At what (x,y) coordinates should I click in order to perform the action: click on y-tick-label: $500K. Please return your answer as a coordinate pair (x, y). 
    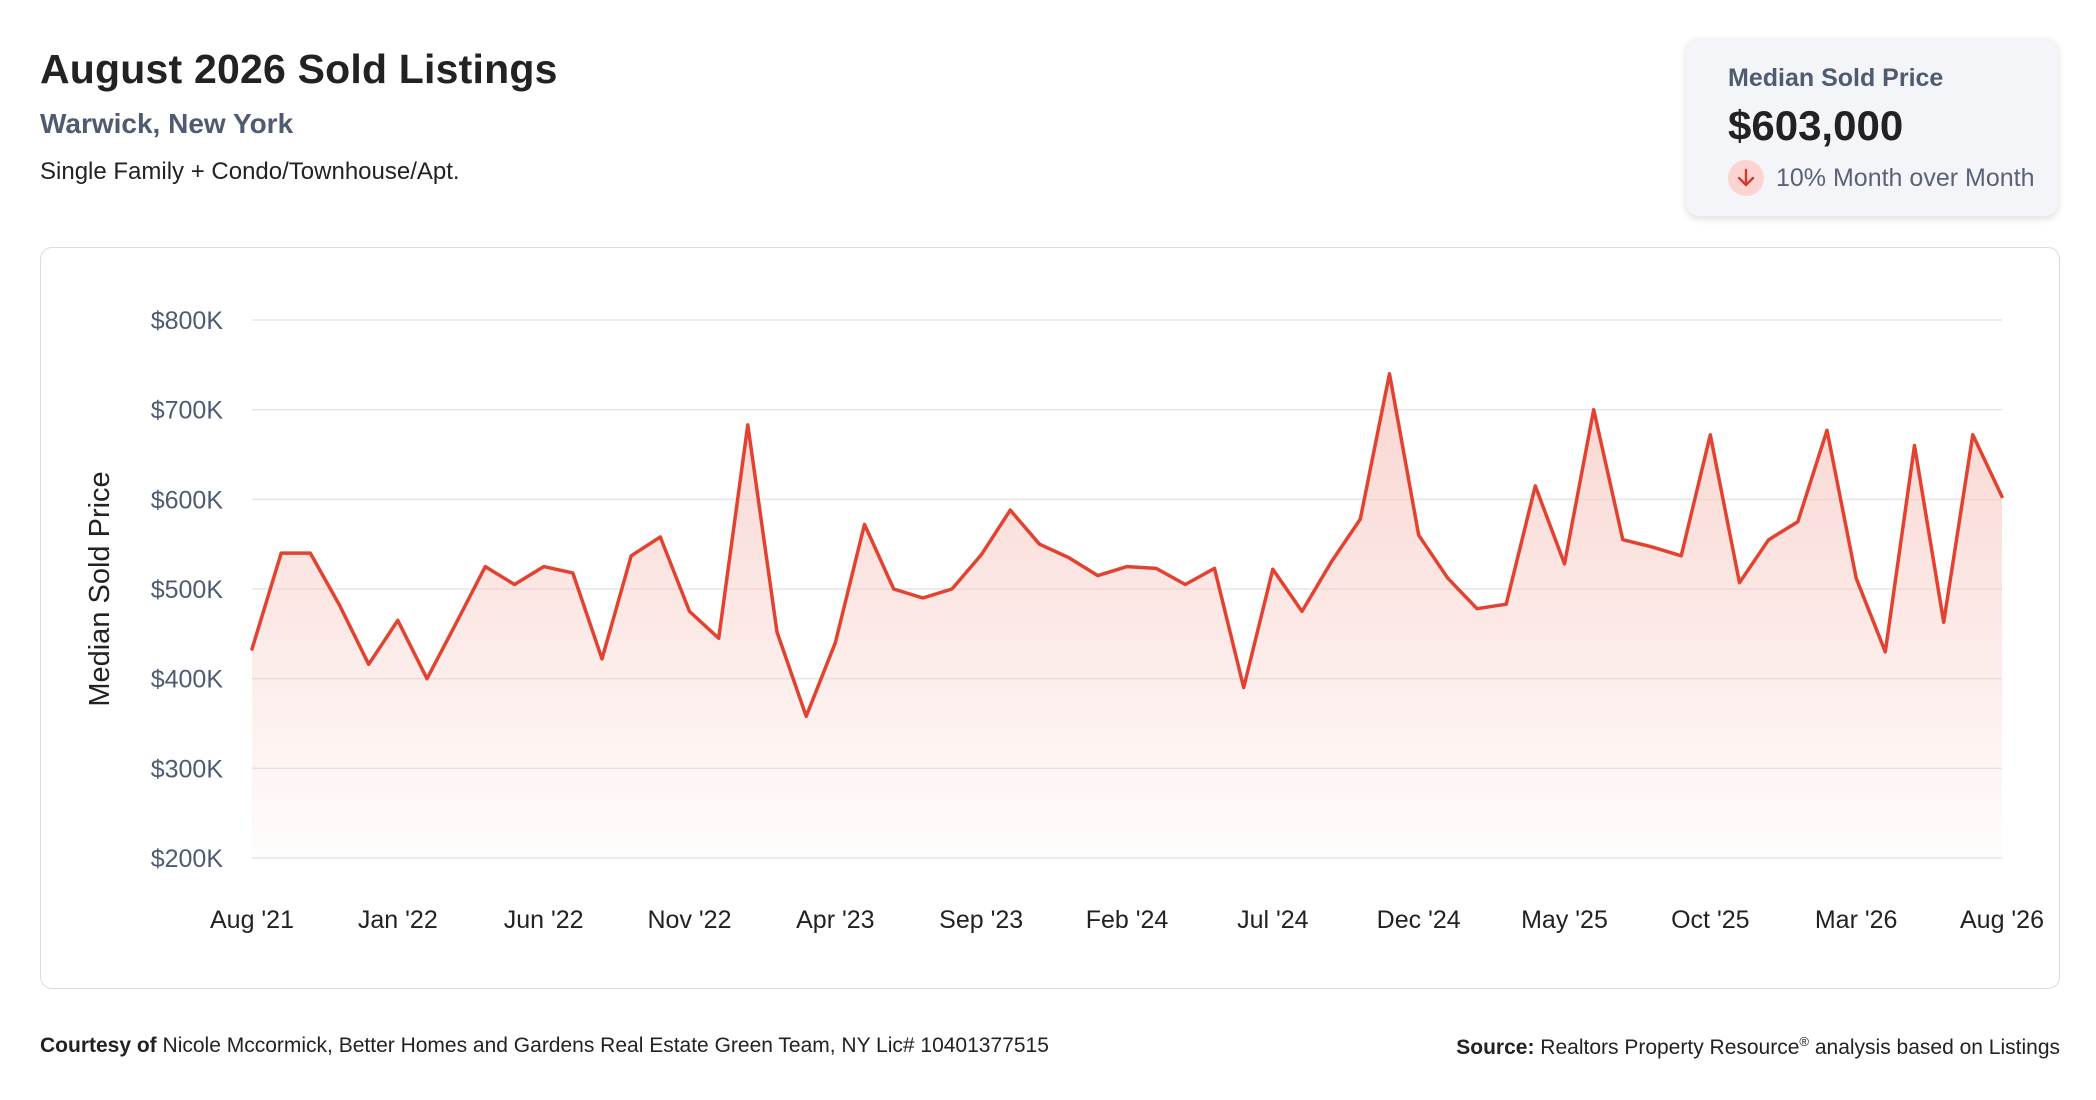
    Looking at the image, I should click on (187, 590).